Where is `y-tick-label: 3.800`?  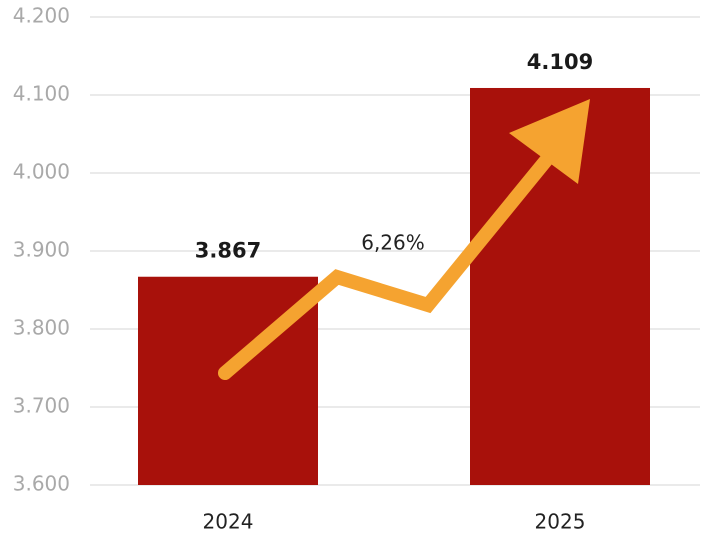
y-tick-label: 3.800 is located at coordinates (41, 328).